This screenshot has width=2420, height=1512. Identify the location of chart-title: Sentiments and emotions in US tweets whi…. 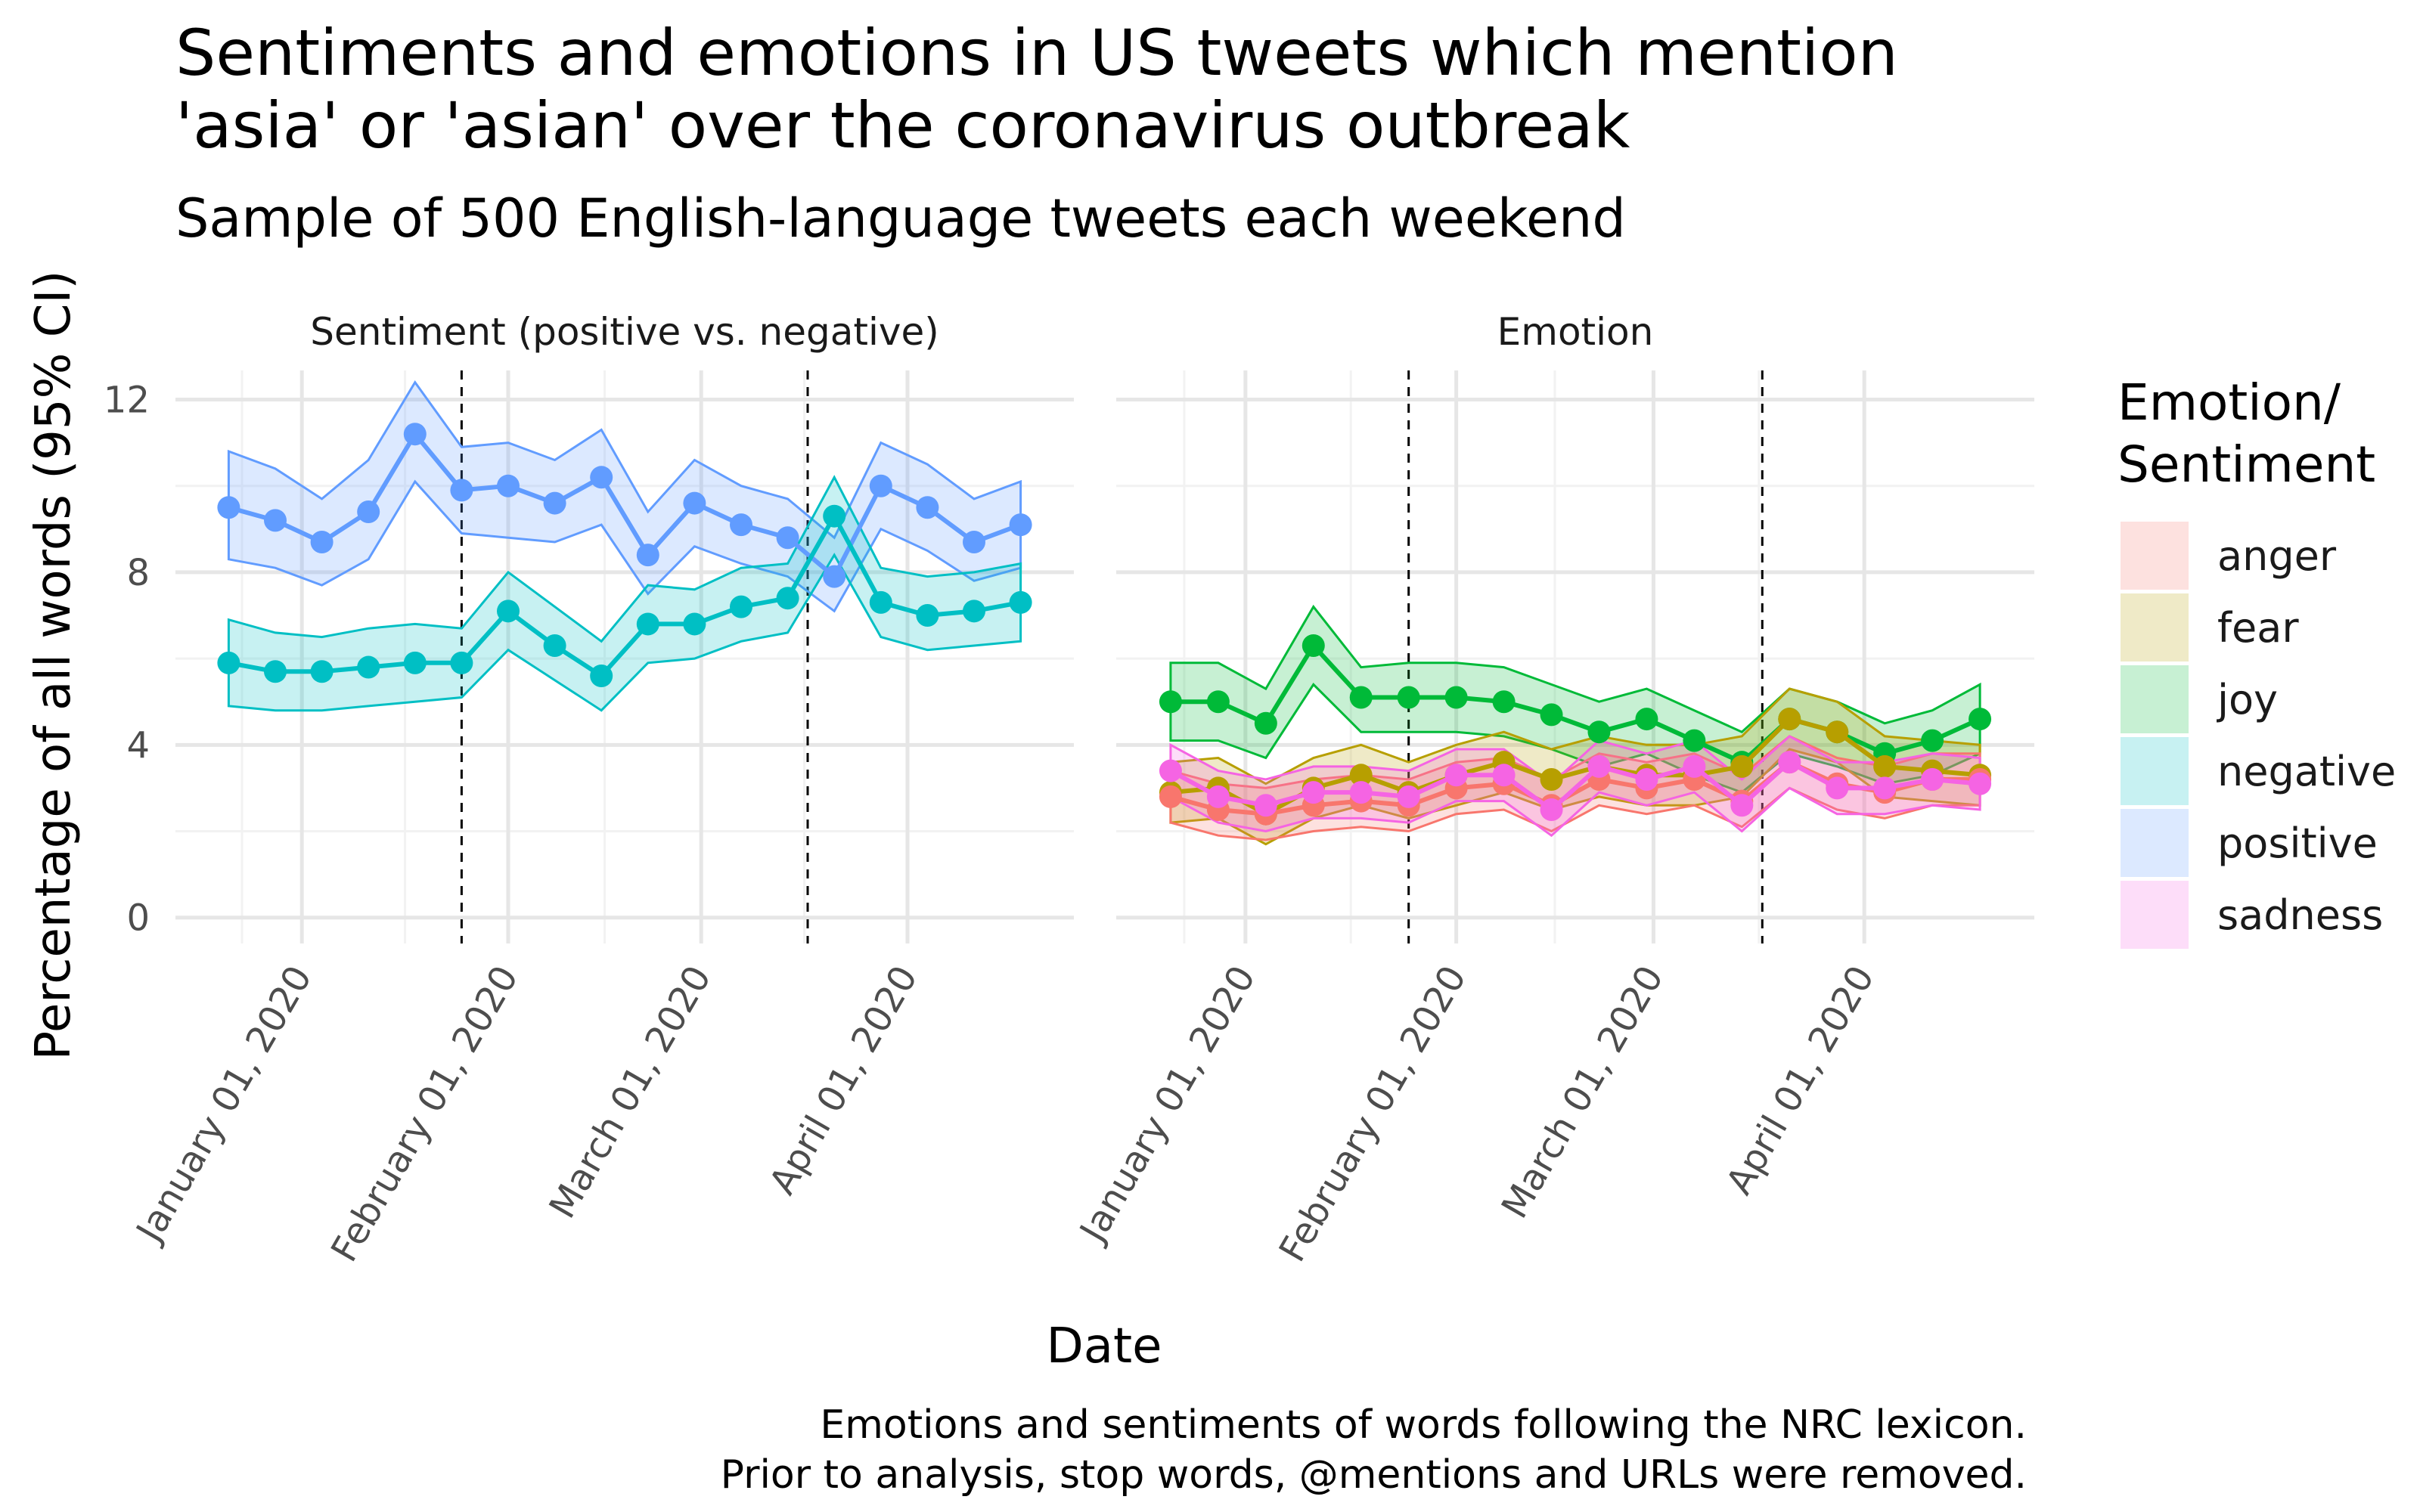
(1036, 89).